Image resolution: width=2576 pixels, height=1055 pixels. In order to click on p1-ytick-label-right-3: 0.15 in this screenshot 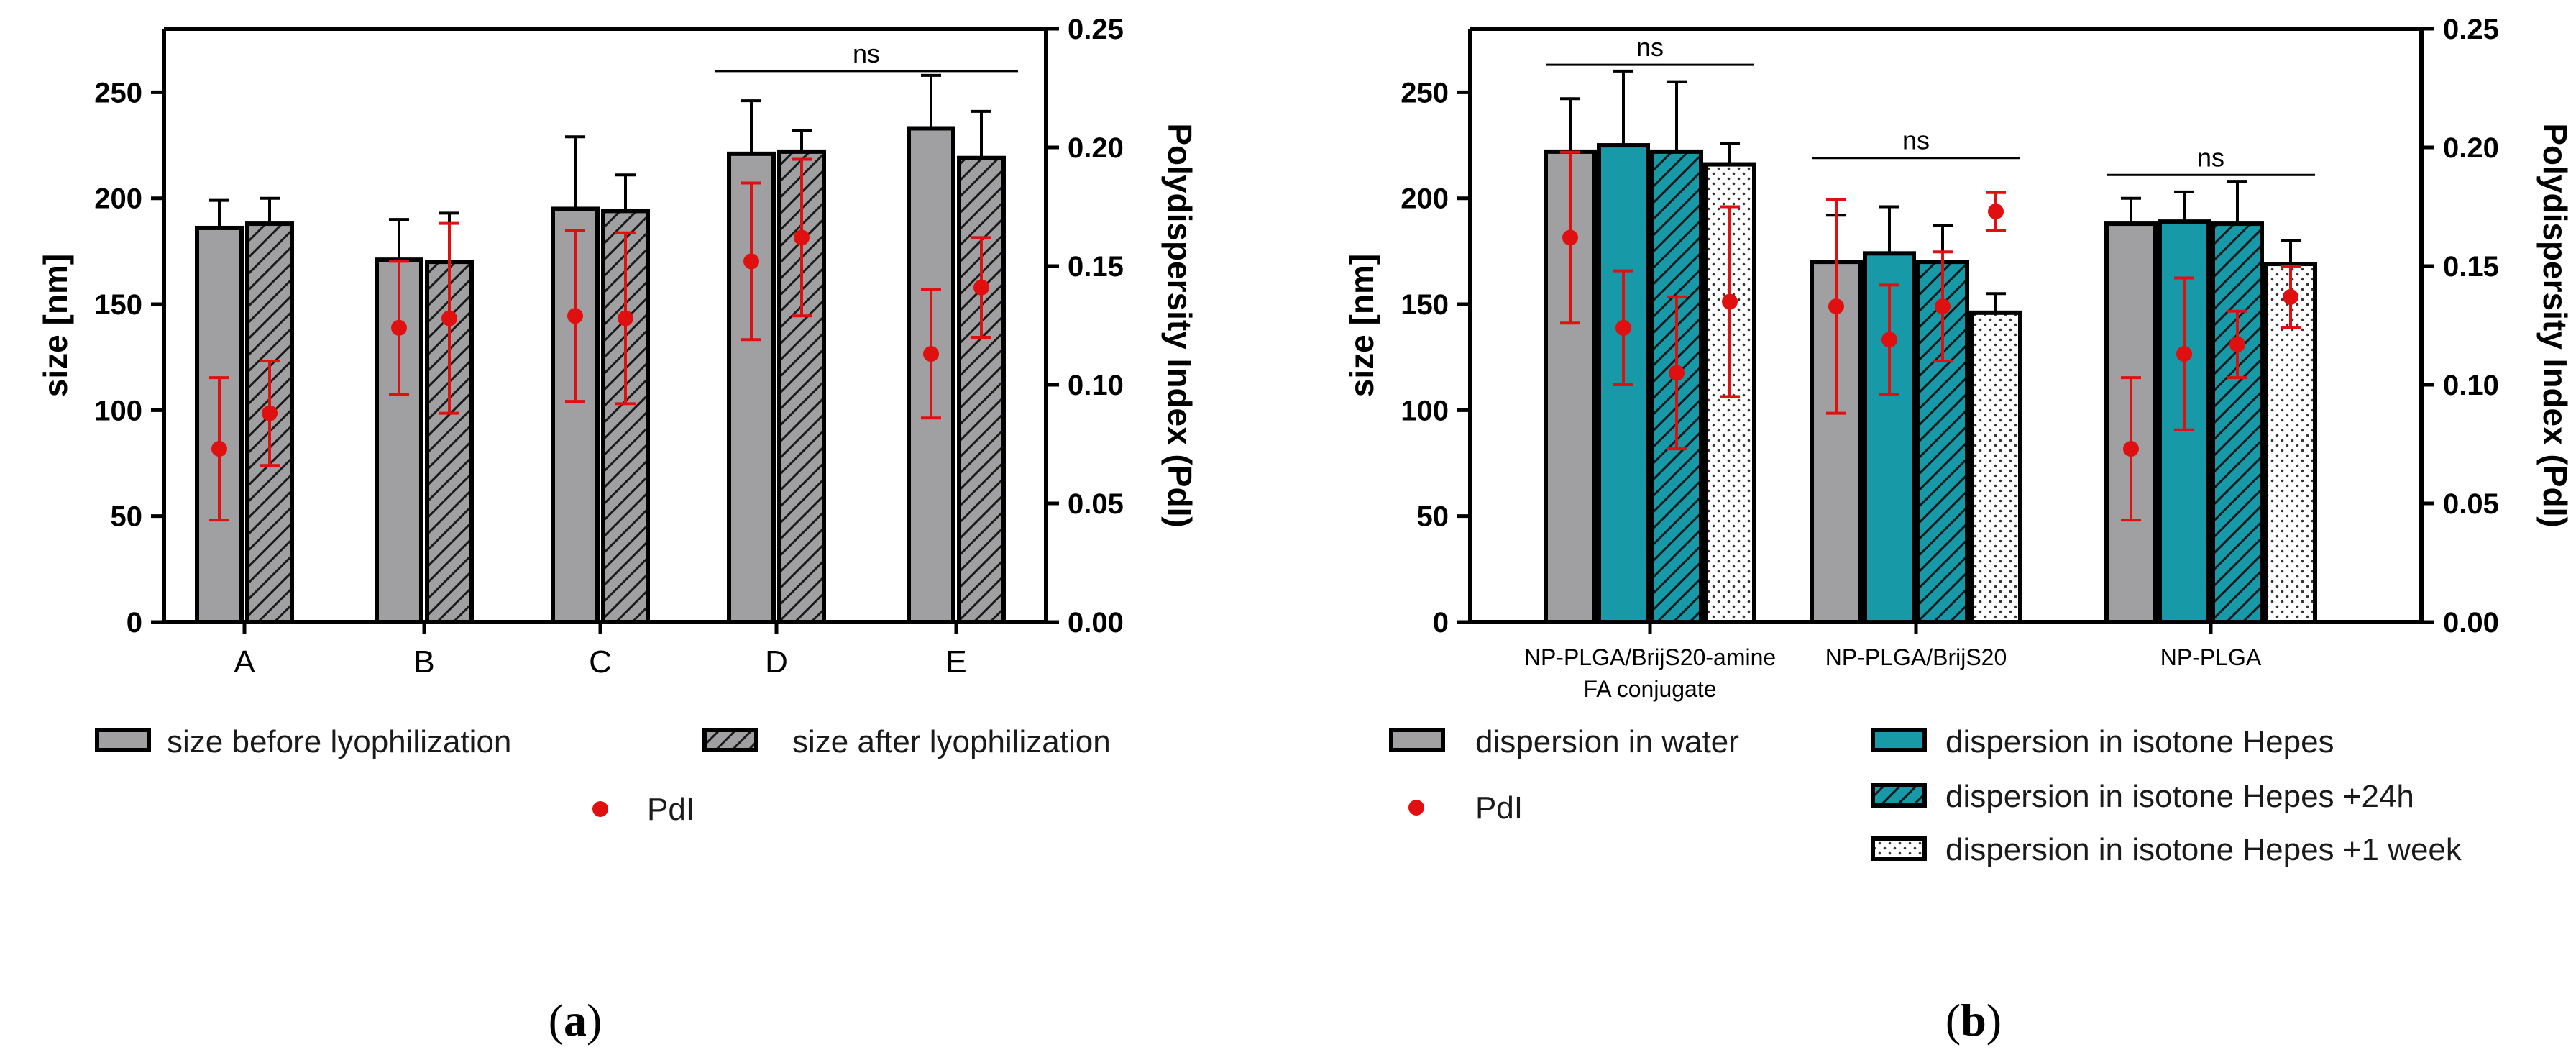, I will do `click(1096, 267)`.